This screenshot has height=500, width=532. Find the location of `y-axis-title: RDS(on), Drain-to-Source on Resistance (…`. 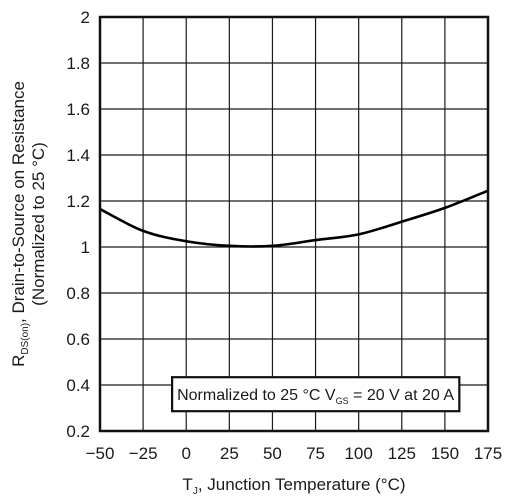

y-axis-title: RDS(on), Drain-to-Source on Resistance (… is located at coordinates (28, 224).